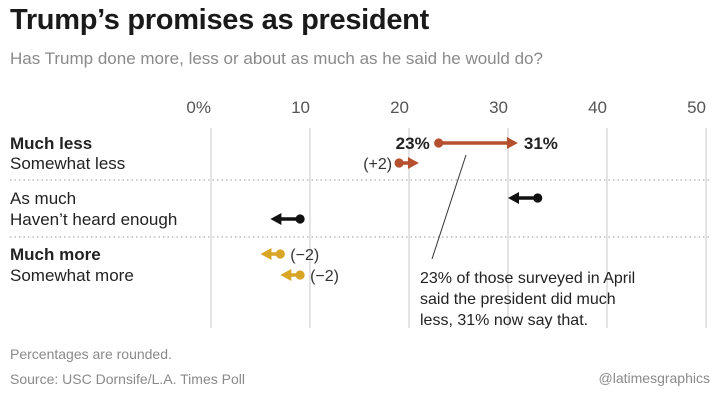 This screenshot has height=402, width=722. What do you see at coordinates (93, 219) in the screenshot?
I see `row-label: Haven’t heard enough` at bounding box center [93, 219].